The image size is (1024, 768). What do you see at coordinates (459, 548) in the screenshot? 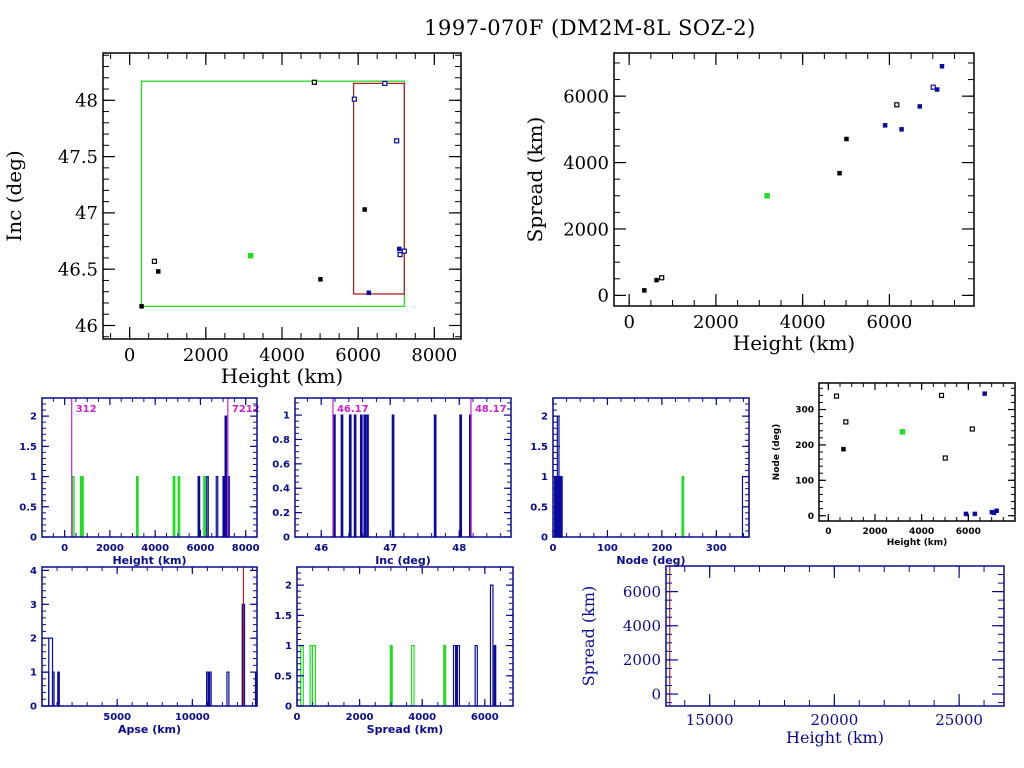
I see `x-tick-label: 48` at bounding box center [459, 548].